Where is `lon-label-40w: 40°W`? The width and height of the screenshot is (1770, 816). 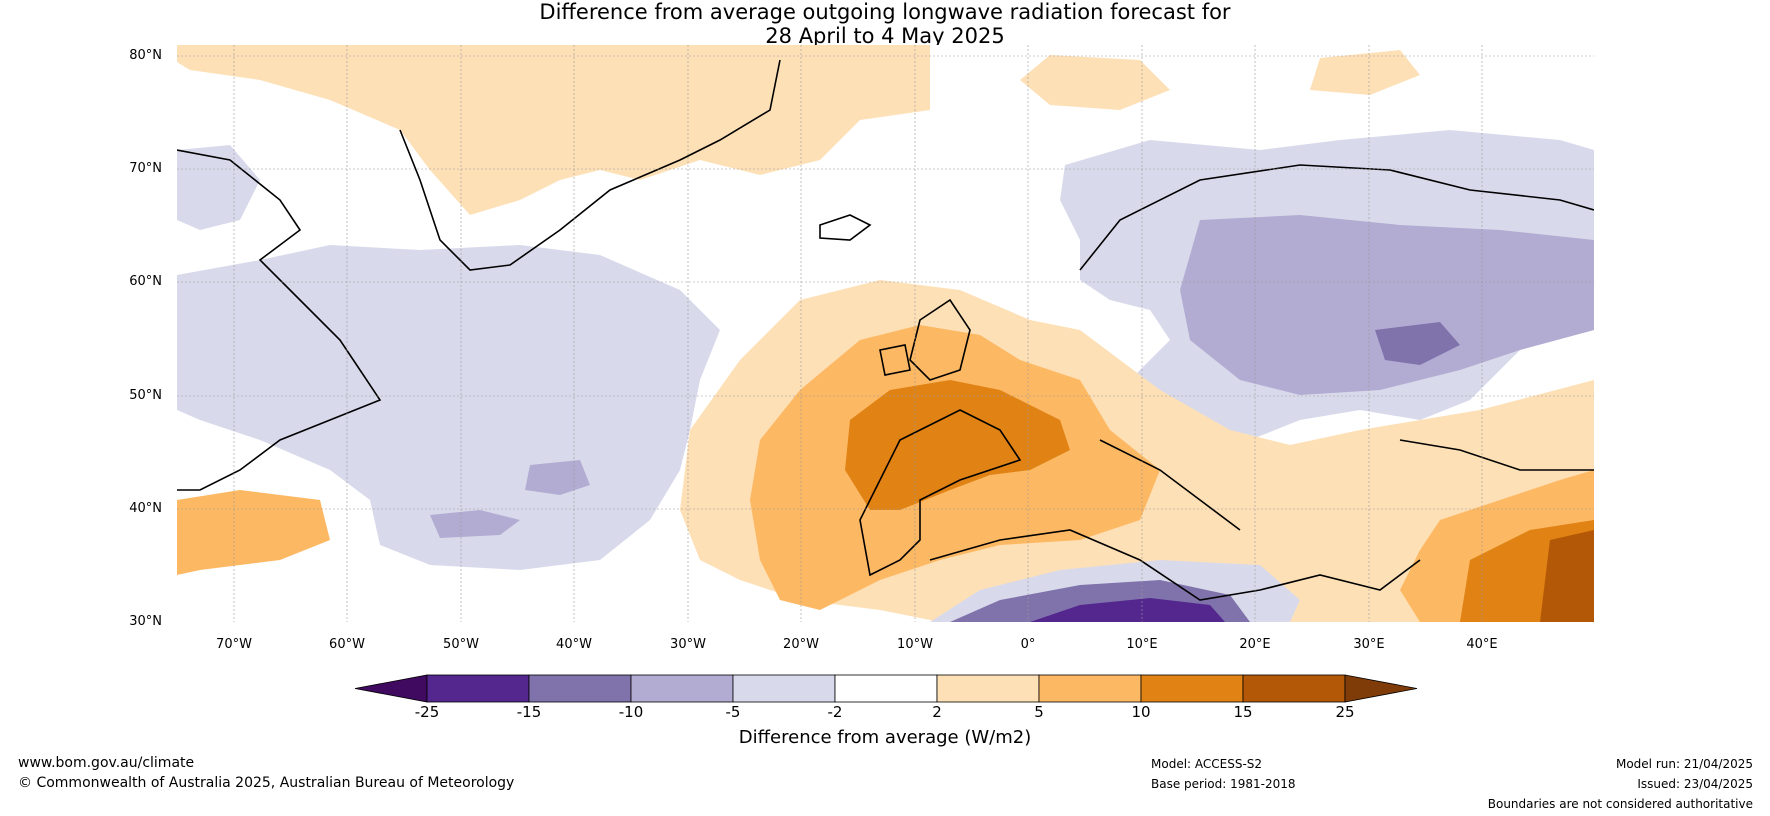 lon-label-40w: 40°W is located at coordinates (574, 644).